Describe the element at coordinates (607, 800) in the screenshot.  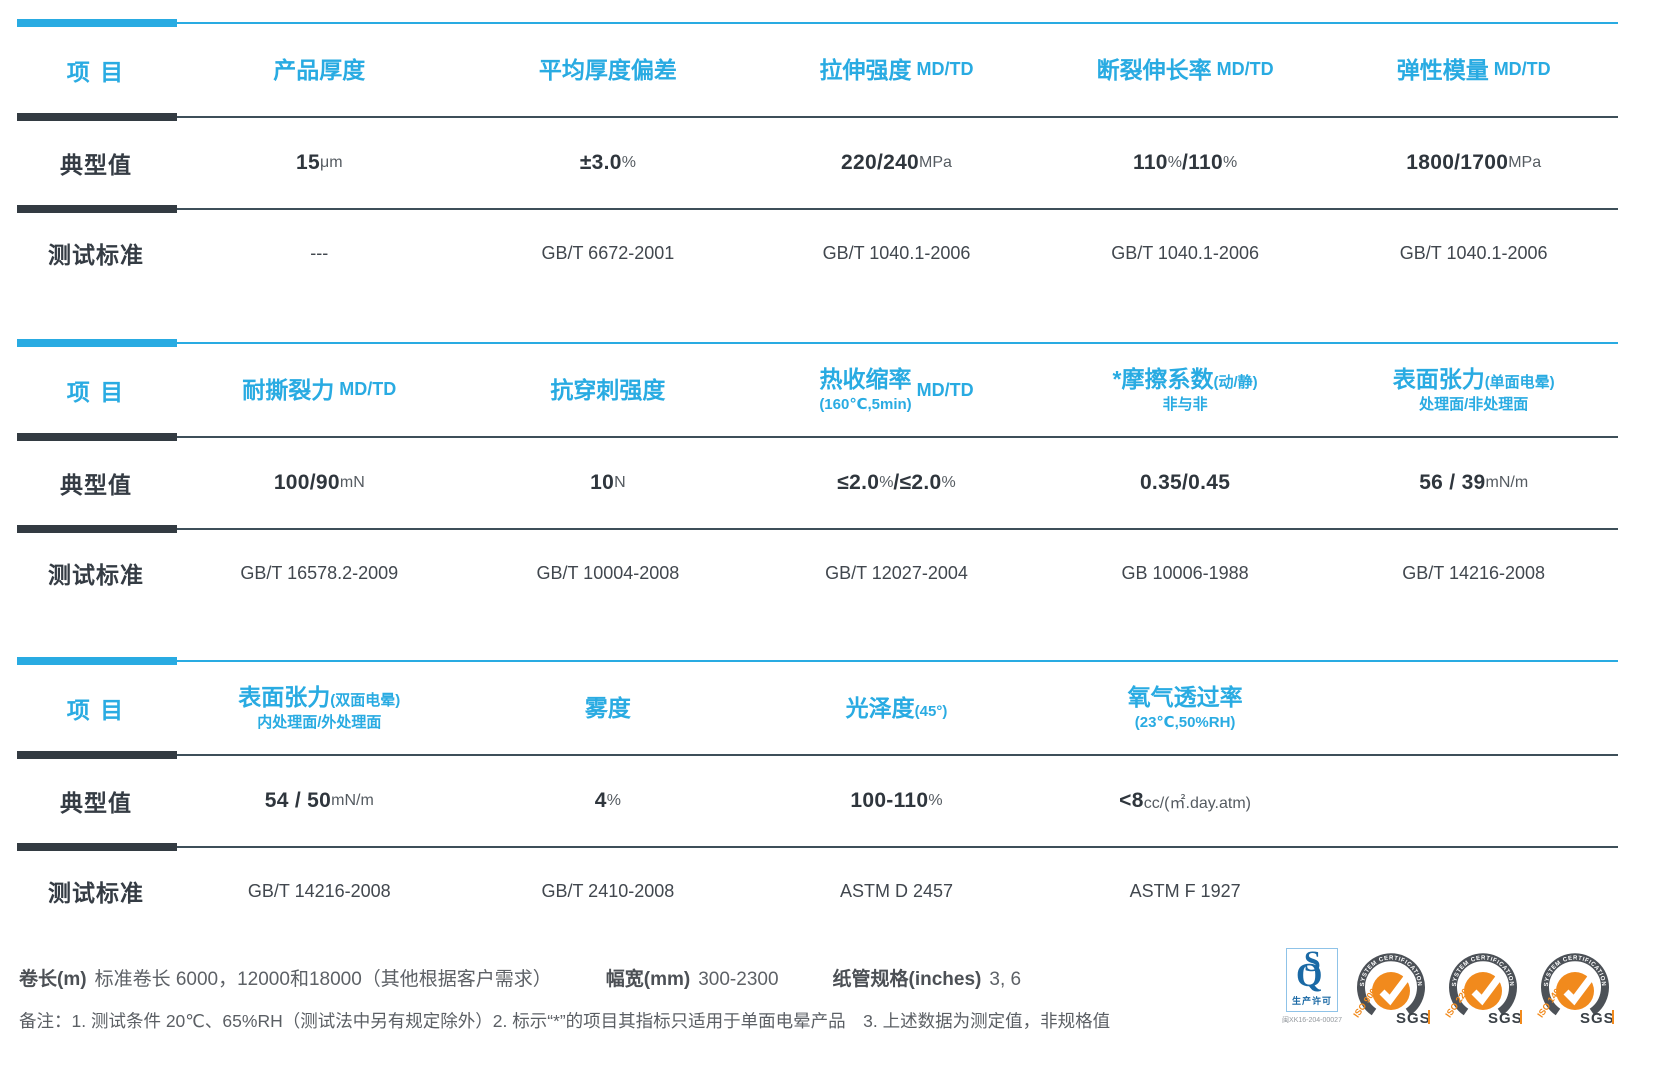
I see `typical-value-cell: 4%` at that location.